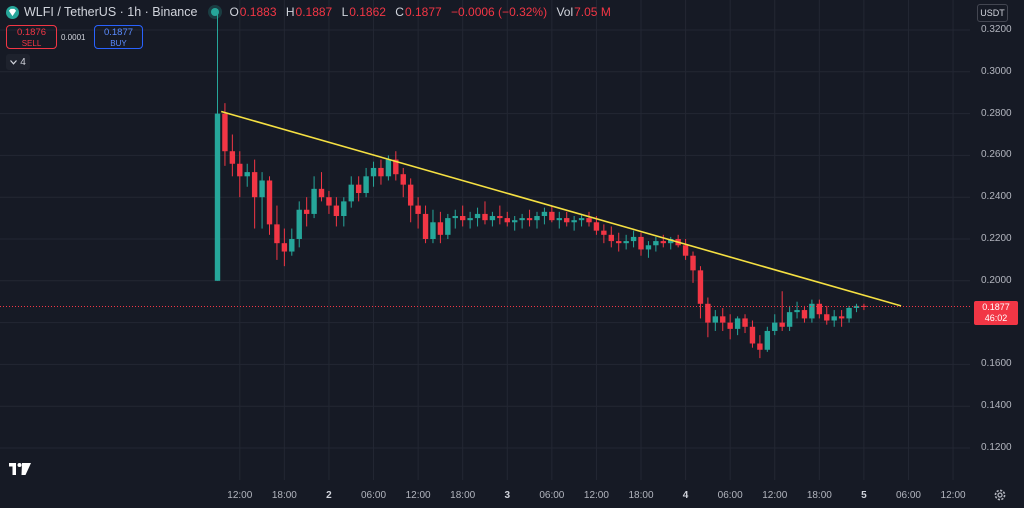  Describe the element at coordinates (12, 12) in the screenshot. I see `wlfi-logo-icon` at that location.